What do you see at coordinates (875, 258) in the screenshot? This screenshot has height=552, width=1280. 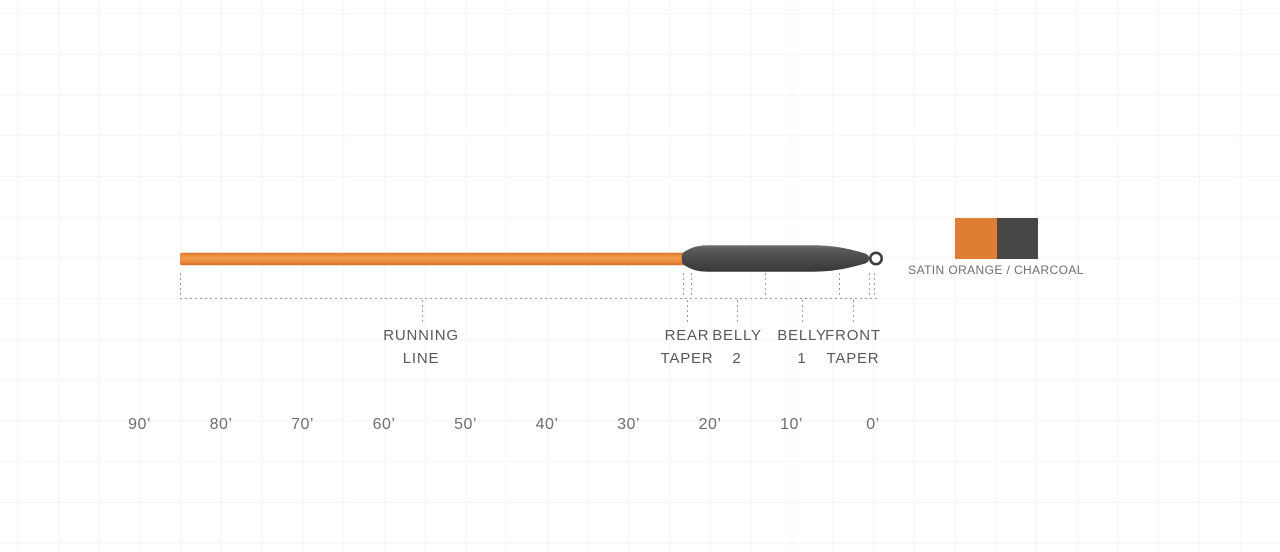 I see `tip-loop-icon` at bounding box center [875, 258].